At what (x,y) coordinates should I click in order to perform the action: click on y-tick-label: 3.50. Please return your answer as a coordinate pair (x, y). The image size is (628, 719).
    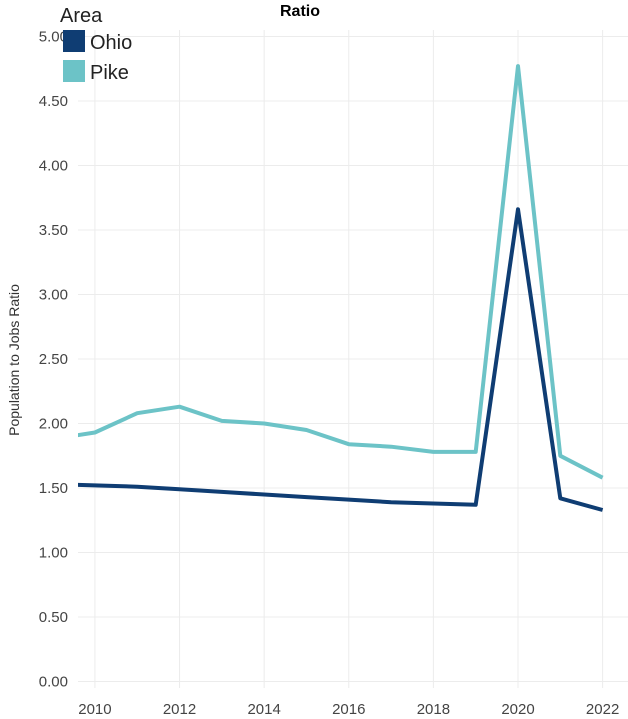
    Looking at the image, I should click on (53, 230).